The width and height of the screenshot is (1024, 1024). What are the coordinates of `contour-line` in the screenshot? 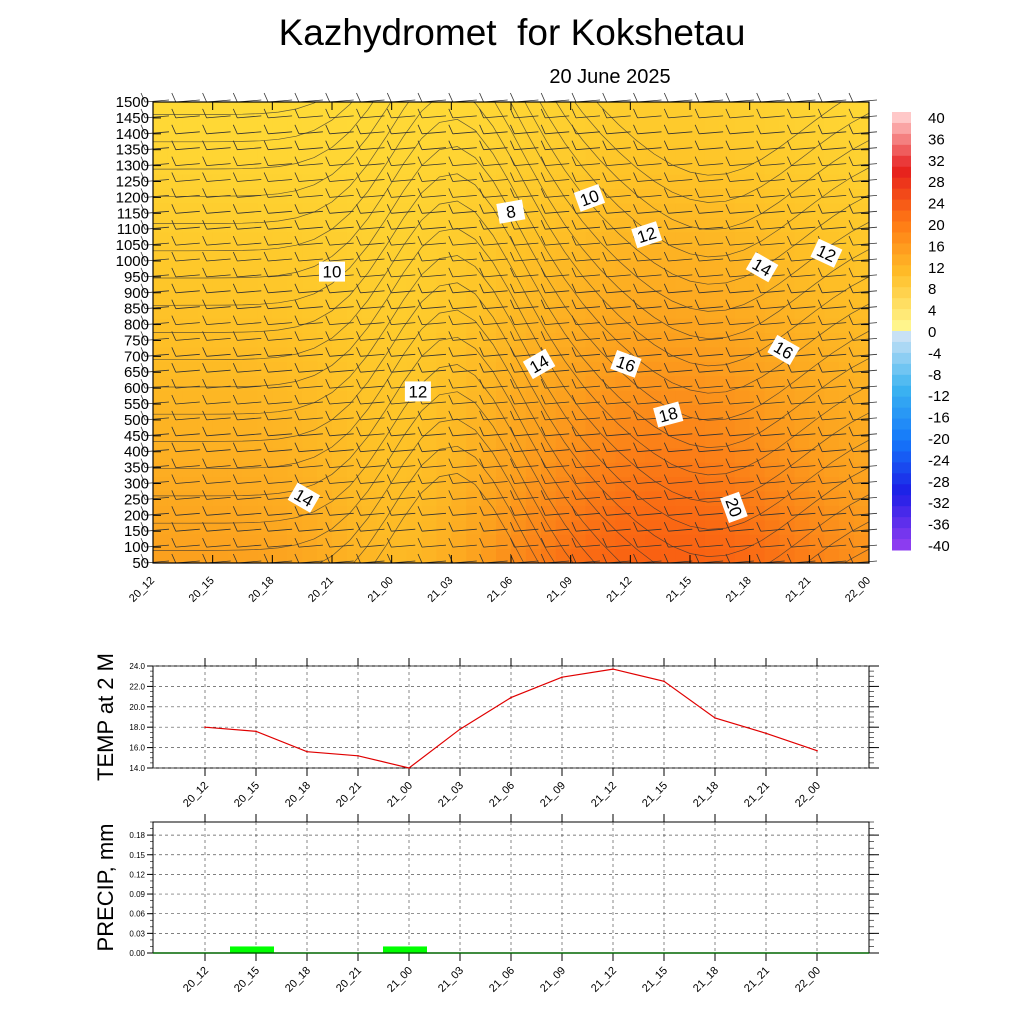 It's located at (363, 477).